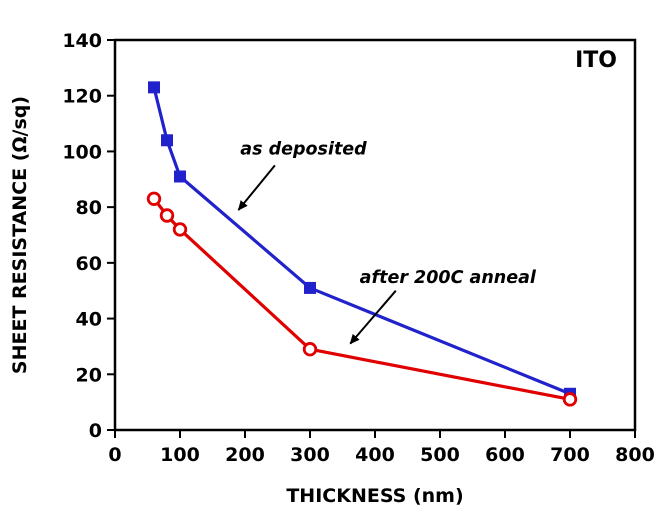 This screenshot has height=529, width=663. I want to click on y-tick-label: 20, so click(89, 375).